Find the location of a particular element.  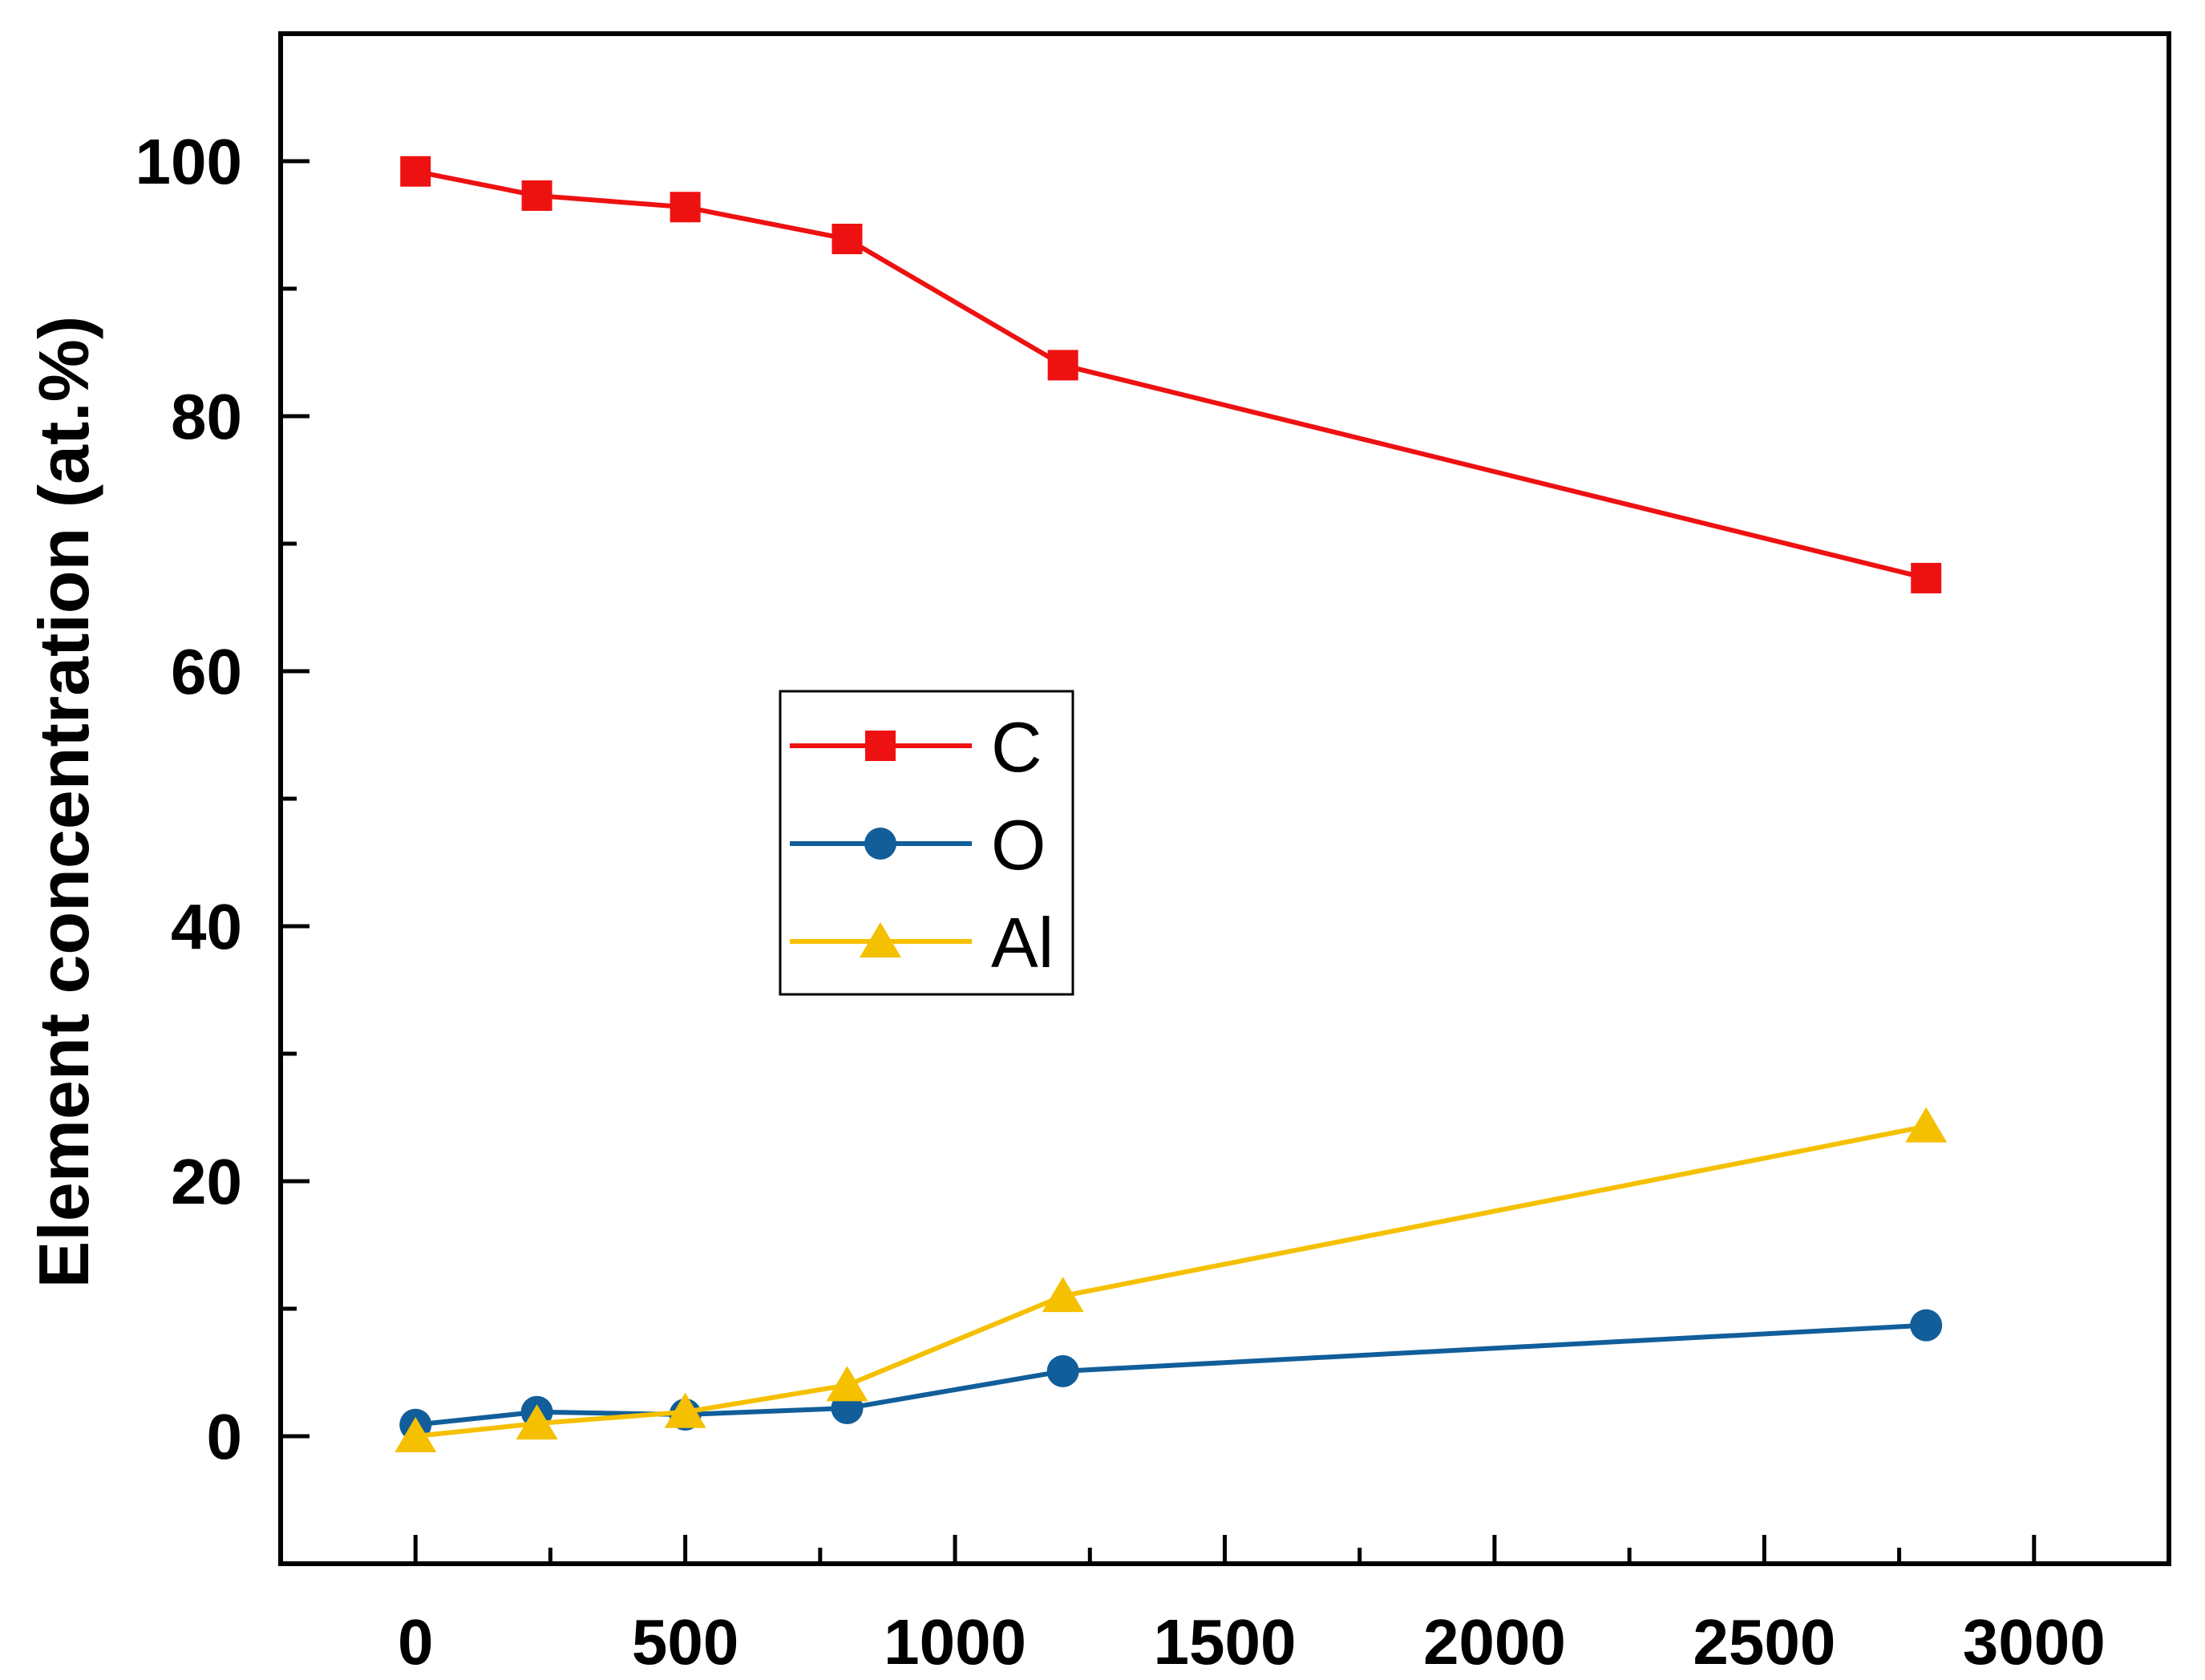

legend: CO Al is located at coordinates (926, 843).